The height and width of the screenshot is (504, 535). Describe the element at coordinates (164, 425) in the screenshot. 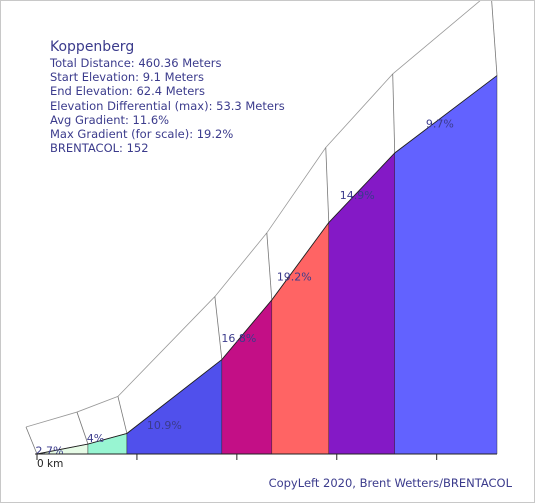

I see `gradient-label-2: 10.9%` at that location.